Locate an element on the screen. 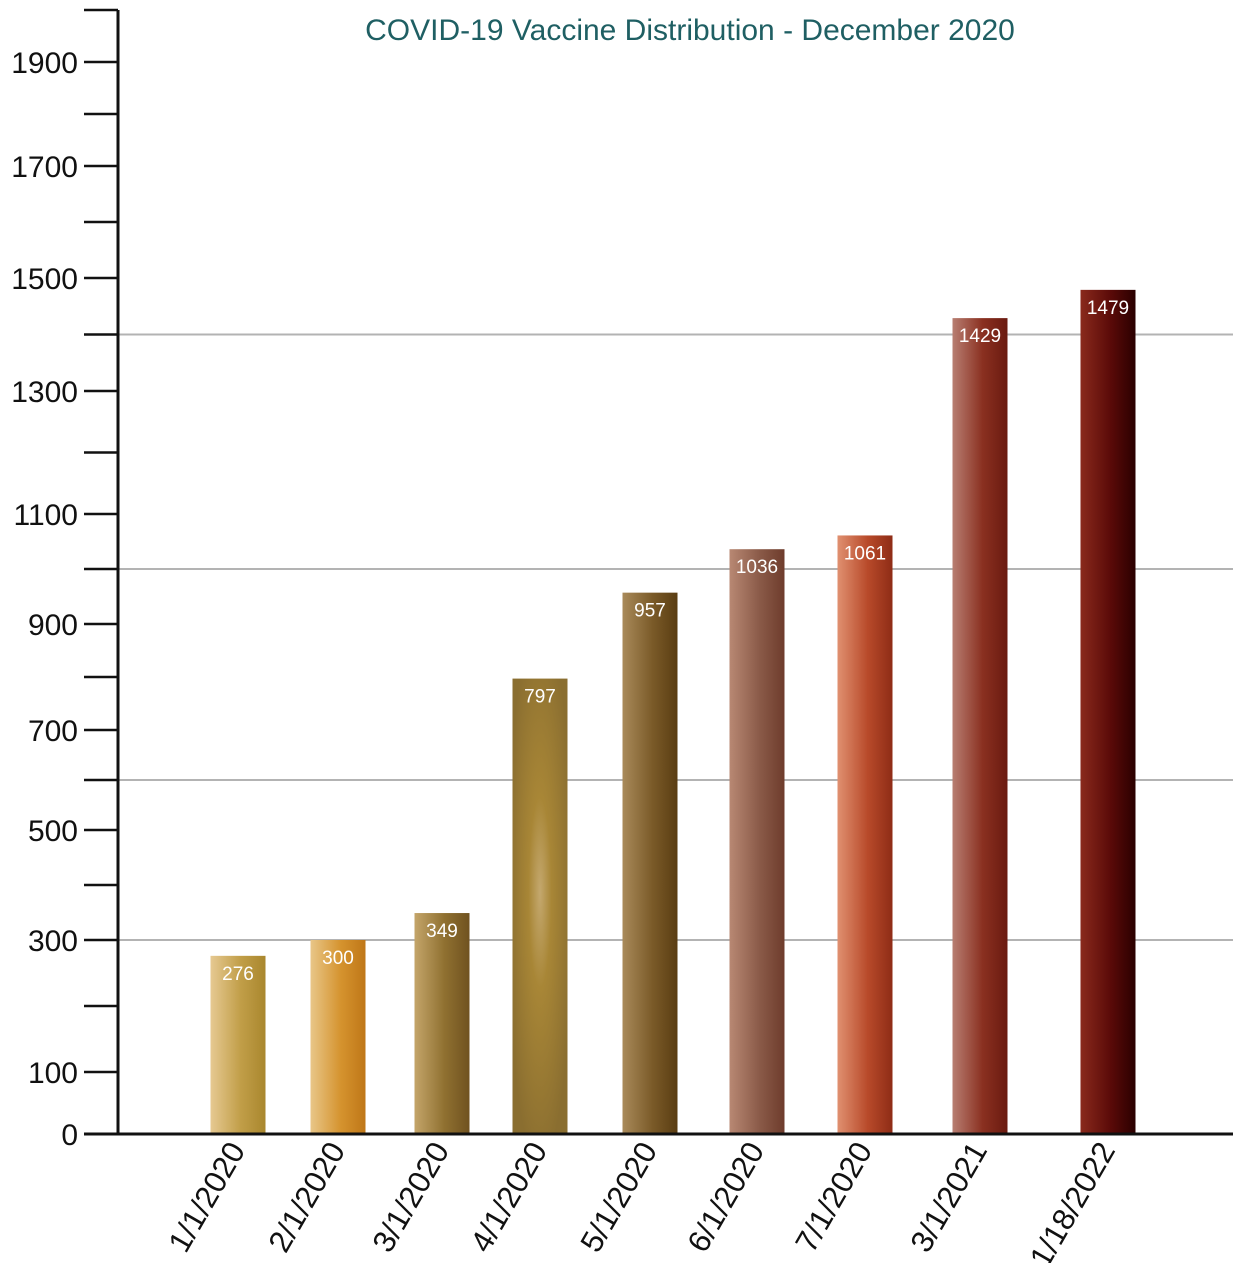 This screenshot has width=1233, height=1263. bar-value-label: 1479 is located at coordinates (1108, 308).